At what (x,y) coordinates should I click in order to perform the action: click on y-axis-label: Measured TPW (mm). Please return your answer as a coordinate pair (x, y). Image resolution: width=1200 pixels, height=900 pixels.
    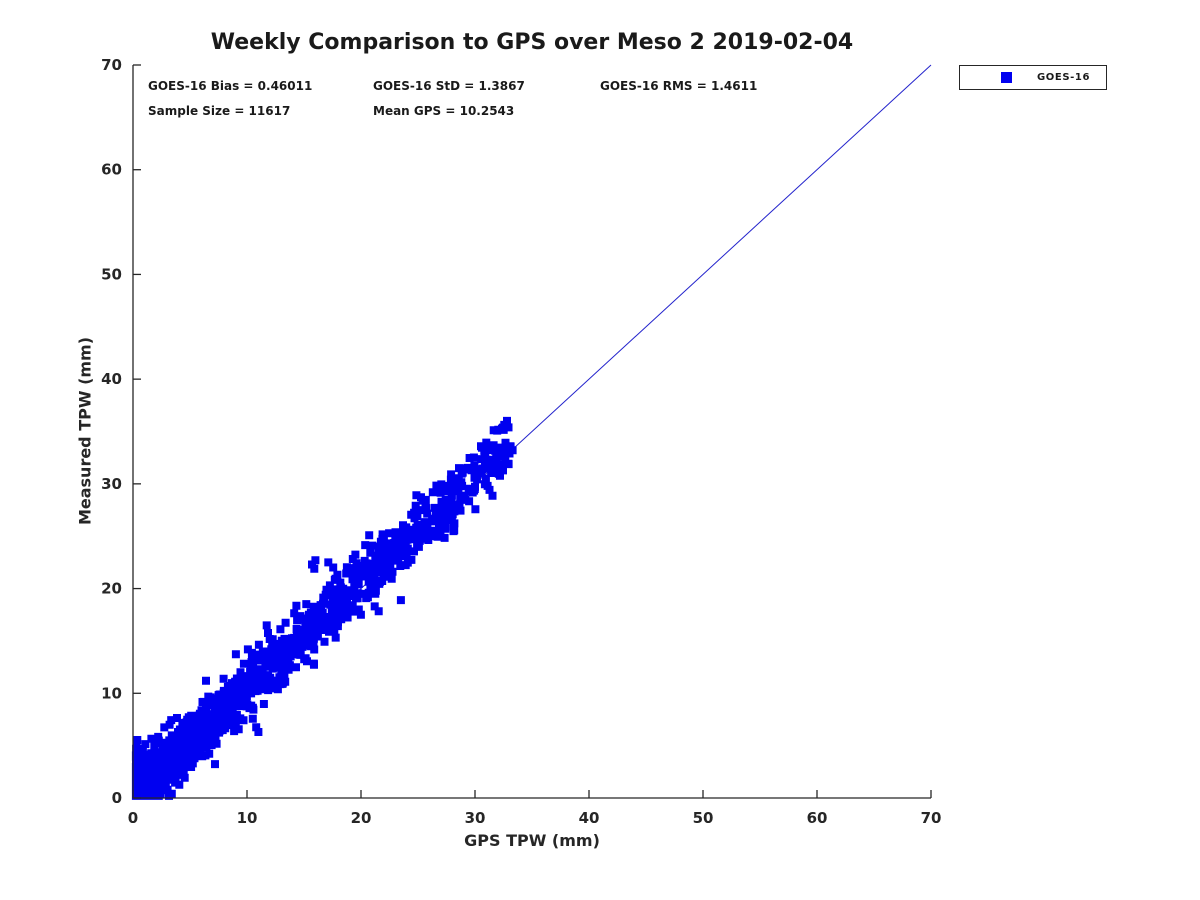
    Looking at the image, I should click on (85, 431).